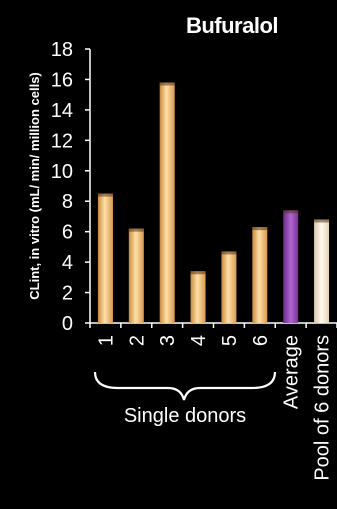 This screenshot has width=337, height=509. Describe the element at coordinates (185, 416) in the screenshot. I see `single-donors-label: Single donors` at that location.